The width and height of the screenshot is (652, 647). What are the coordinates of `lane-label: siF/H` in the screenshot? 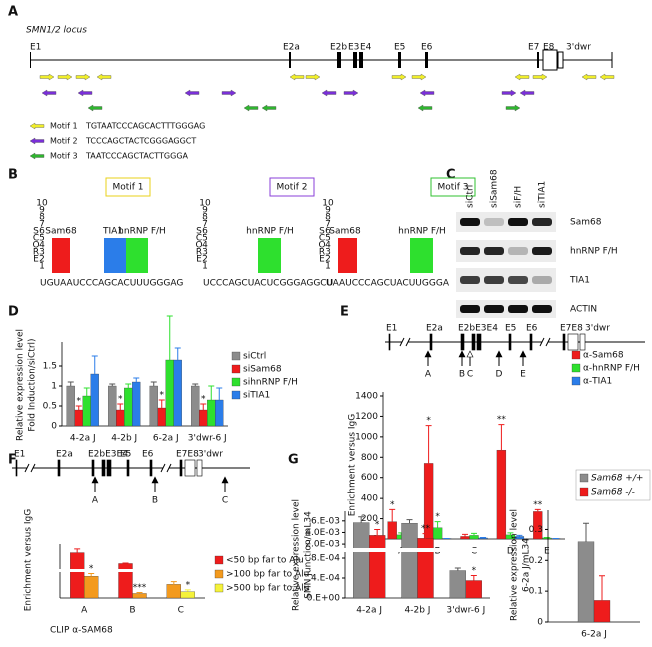 It's located at (519, 197).